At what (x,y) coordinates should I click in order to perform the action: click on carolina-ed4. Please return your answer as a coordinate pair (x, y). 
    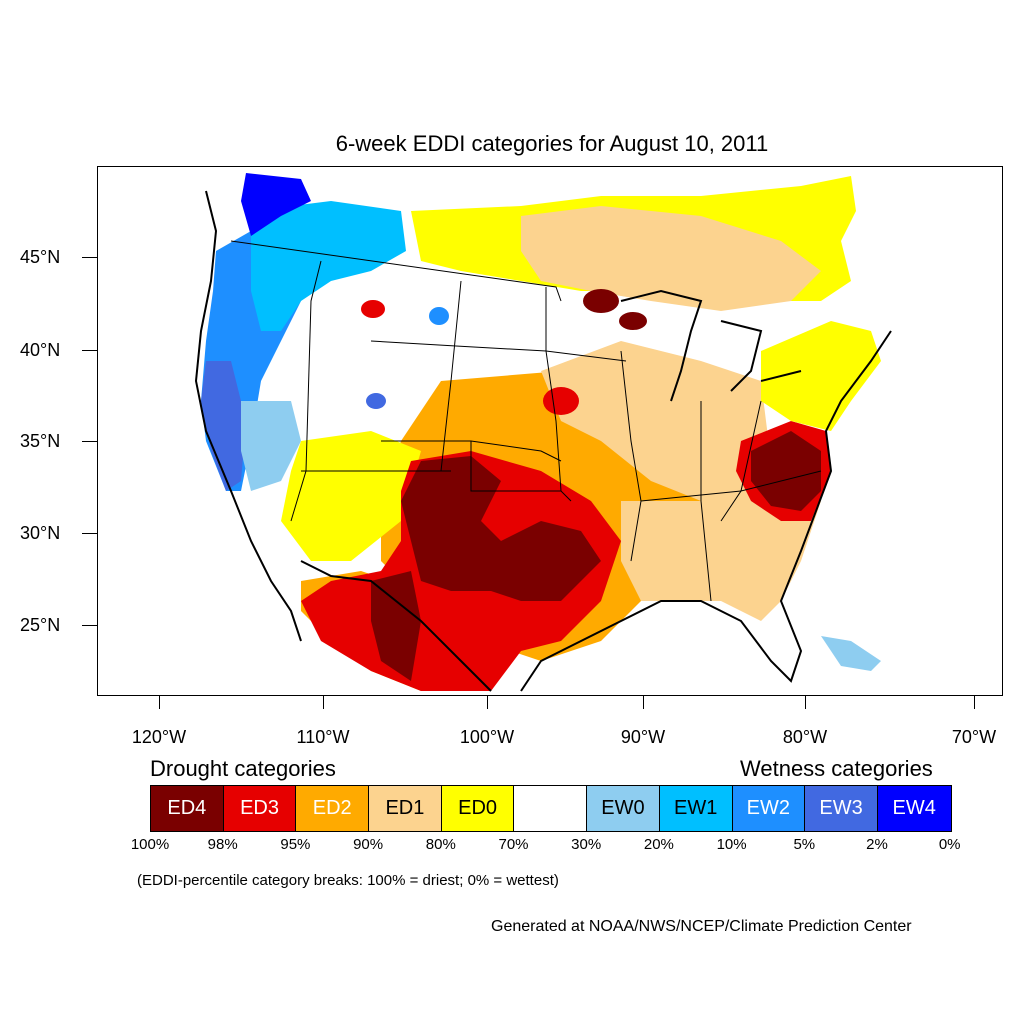
    Looking at the image, I should click on (786, 471).